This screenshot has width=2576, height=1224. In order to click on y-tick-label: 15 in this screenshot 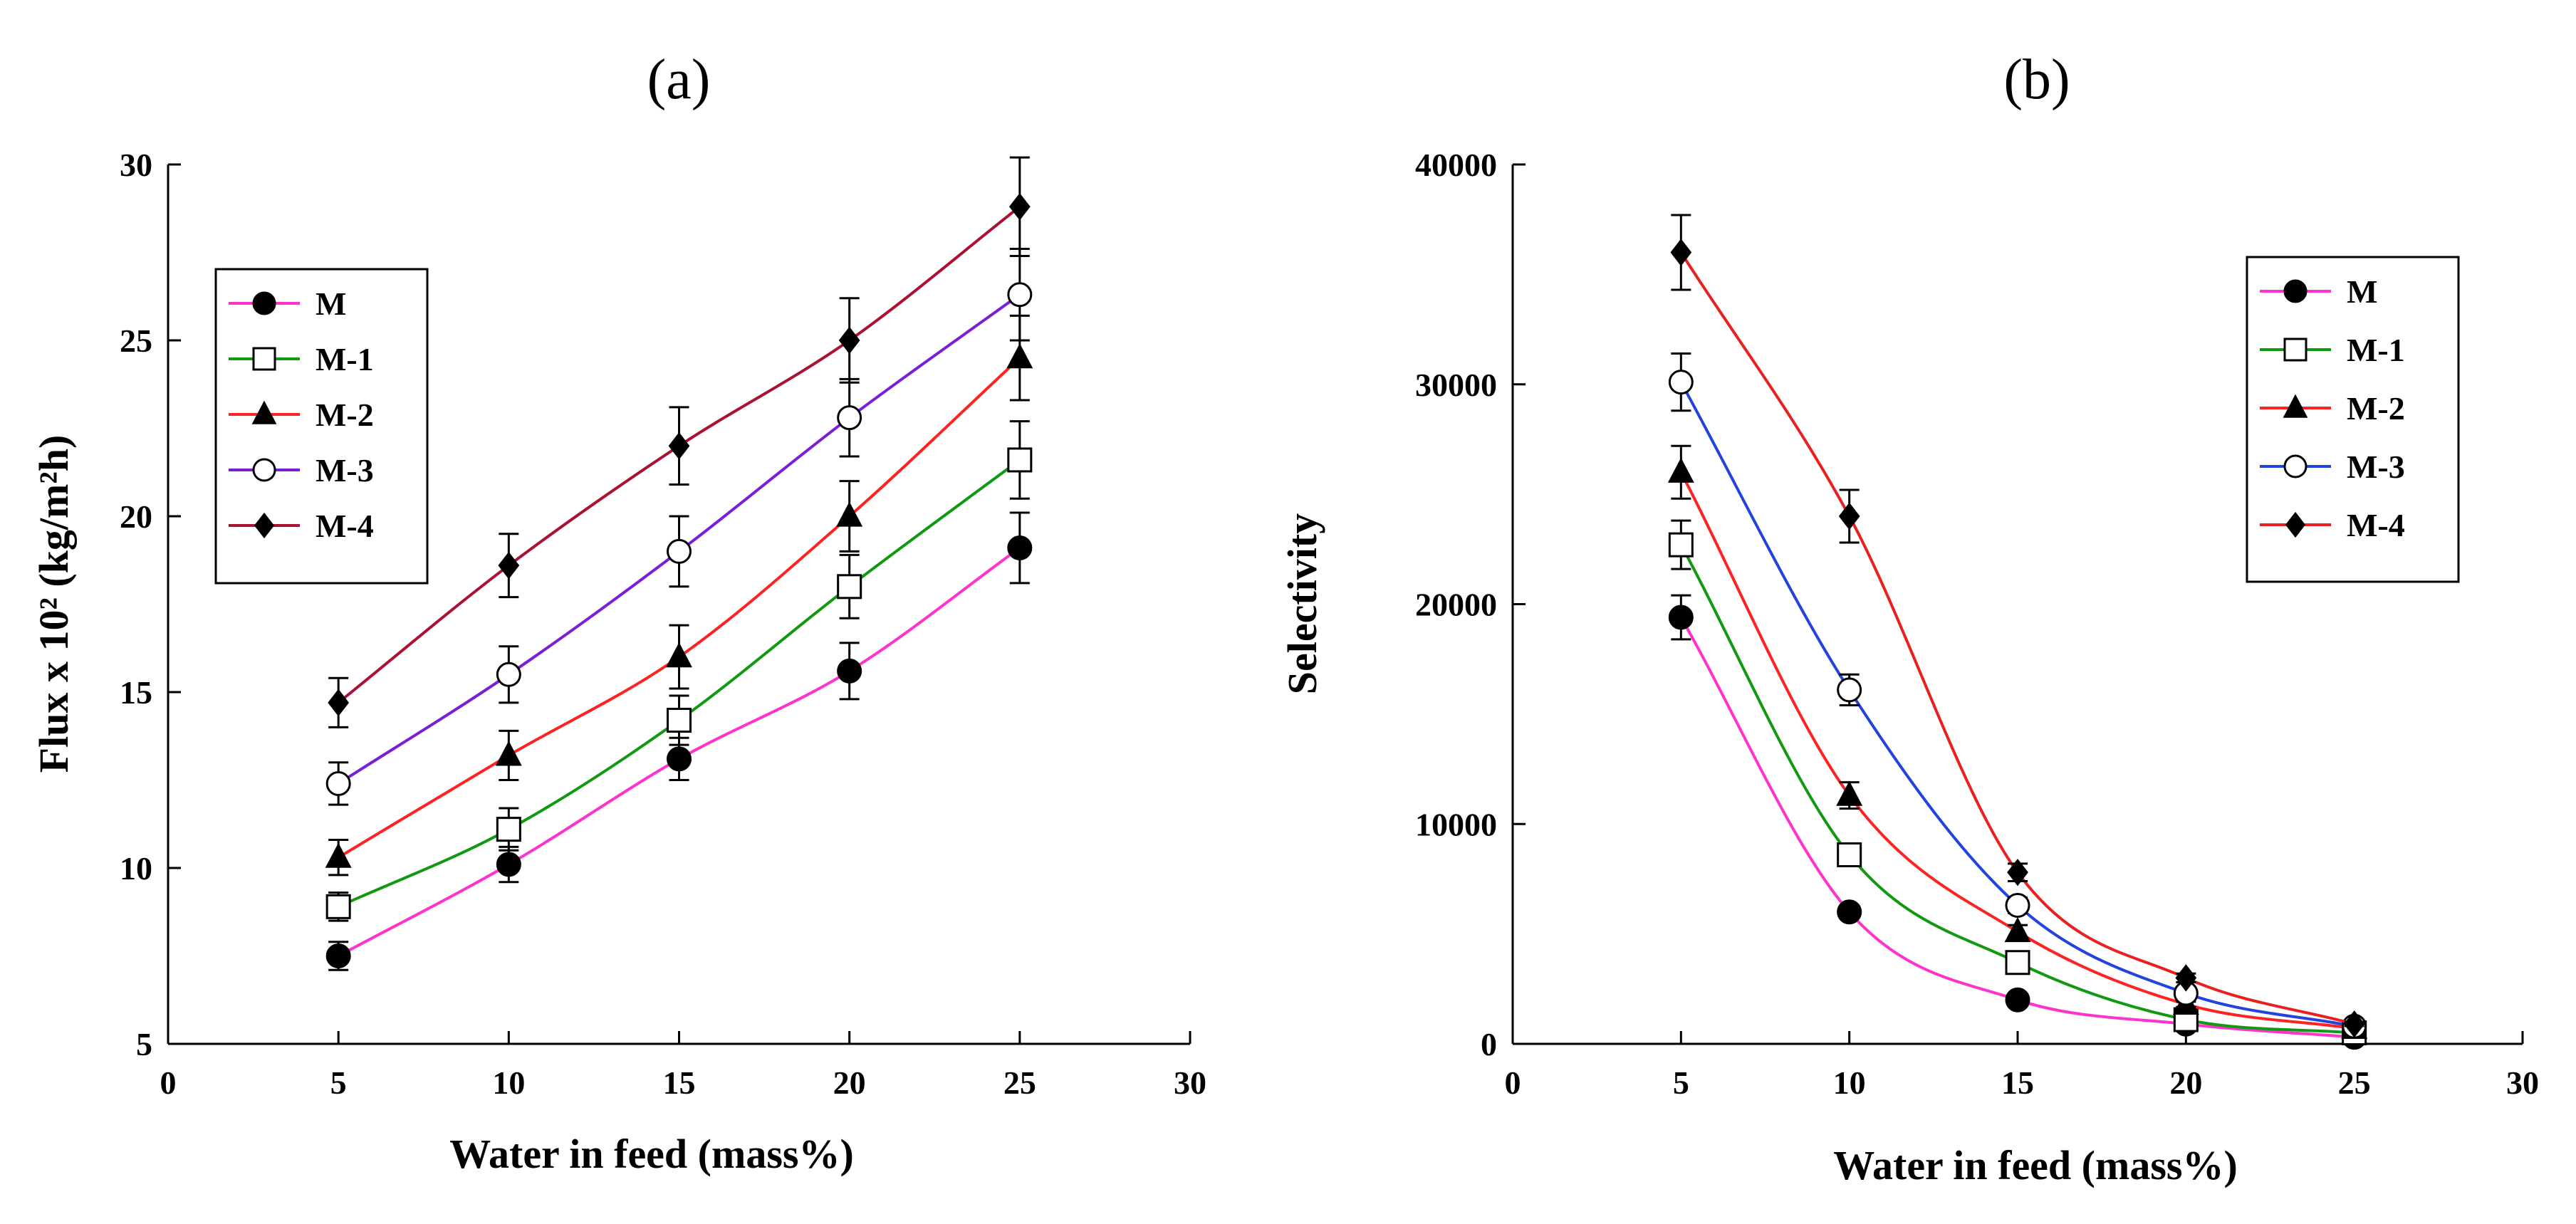, I will do `click(136, 692)`.